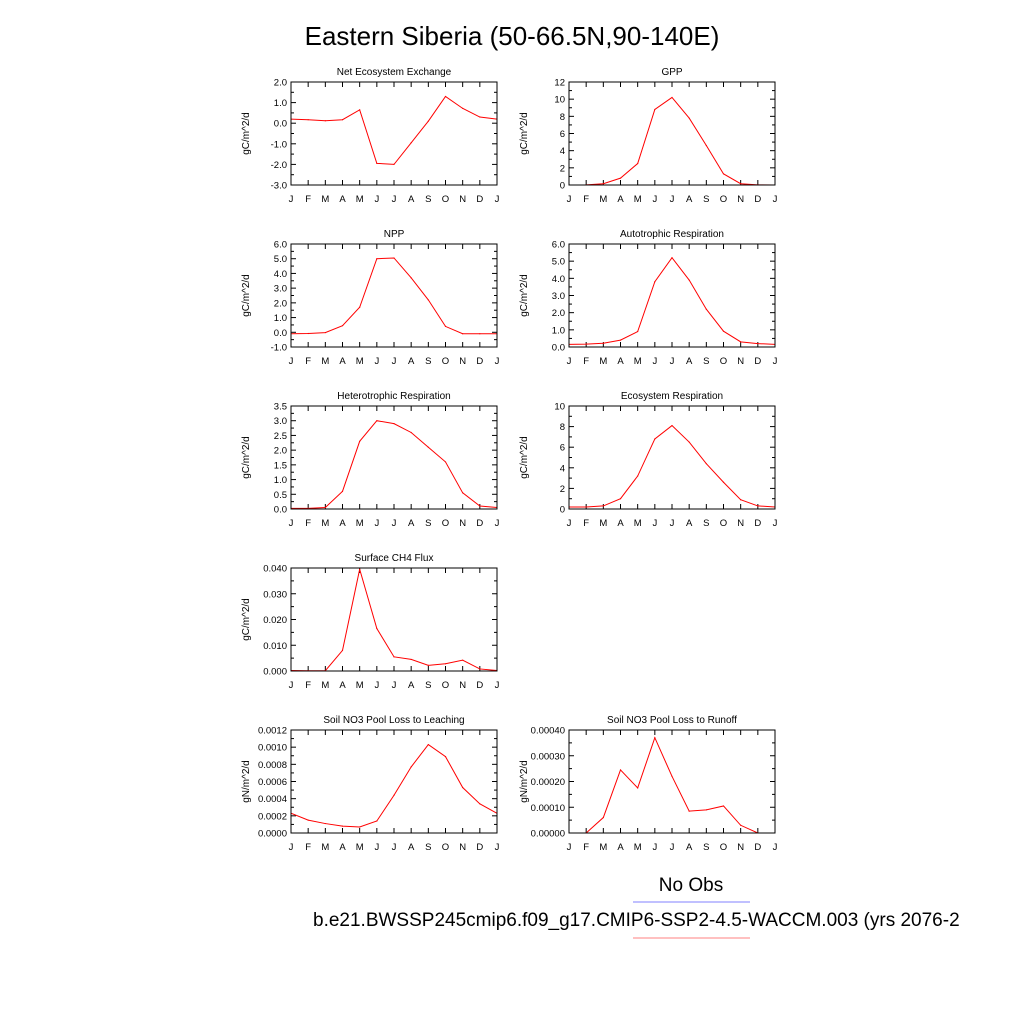 This screenshot has height=1024, width=1024. What do you see at coordinates (393, 396) in the screenshot?
I see `panel-title: Heterotrophic Respiration` at bounding box center [393, 396].